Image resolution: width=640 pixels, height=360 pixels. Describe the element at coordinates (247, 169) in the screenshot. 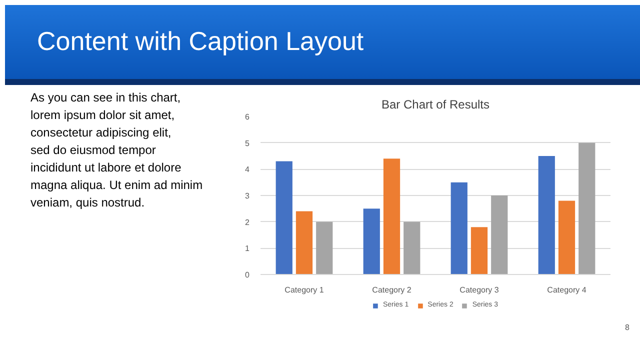

I see `y-tick-label: 4` at that location.